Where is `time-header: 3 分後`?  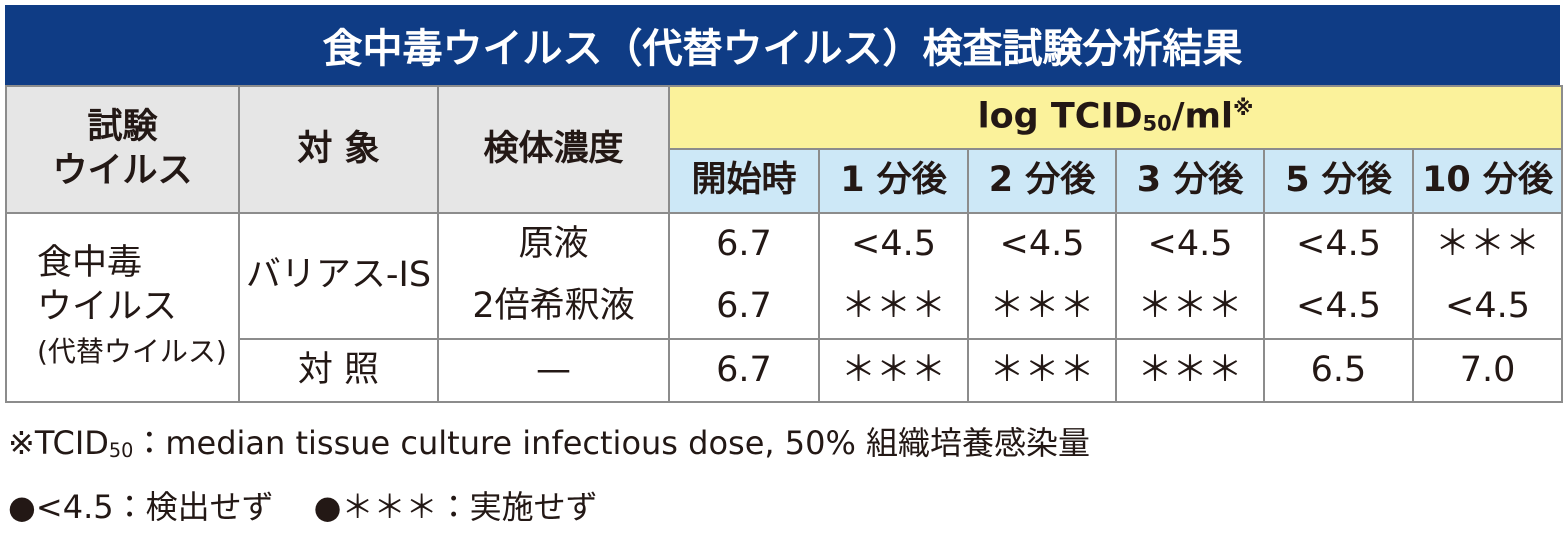
time-header: 3 分後 is located at coordinates (1190, 181).